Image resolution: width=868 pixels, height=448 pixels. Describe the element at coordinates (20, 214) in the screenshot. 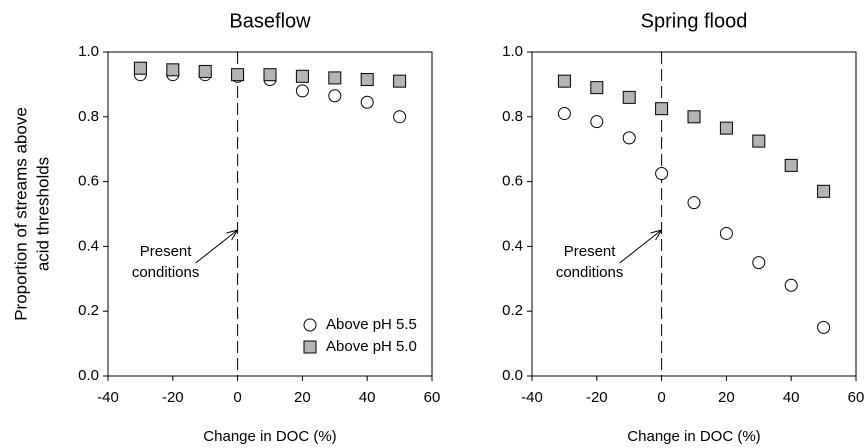

I see `y-axis-label: Proportion of streams above` at that location.